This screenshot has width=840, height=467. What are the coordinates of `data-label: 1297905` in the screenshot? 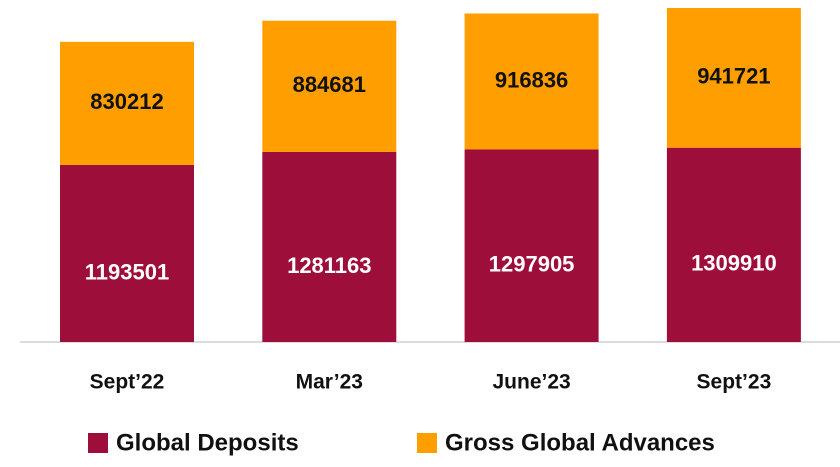 It's located at (532, 264).